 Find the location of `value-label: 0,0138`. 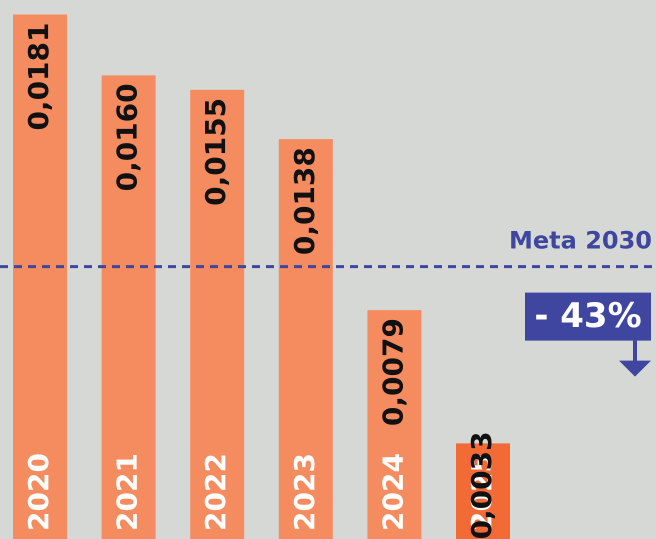

value-label: 0,0138 is located at coordinates (304, 201).